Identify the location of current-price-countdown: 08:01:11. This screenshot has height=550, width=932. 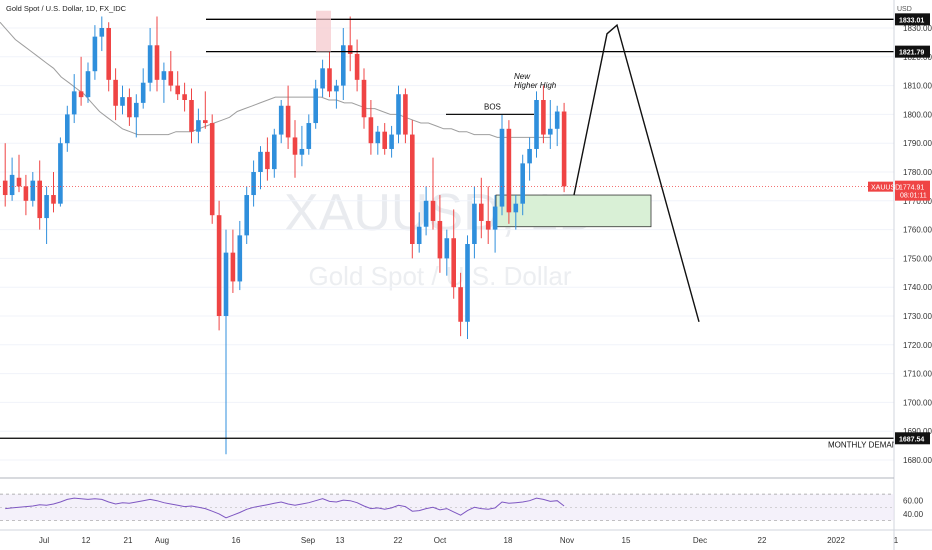
(913, 196).